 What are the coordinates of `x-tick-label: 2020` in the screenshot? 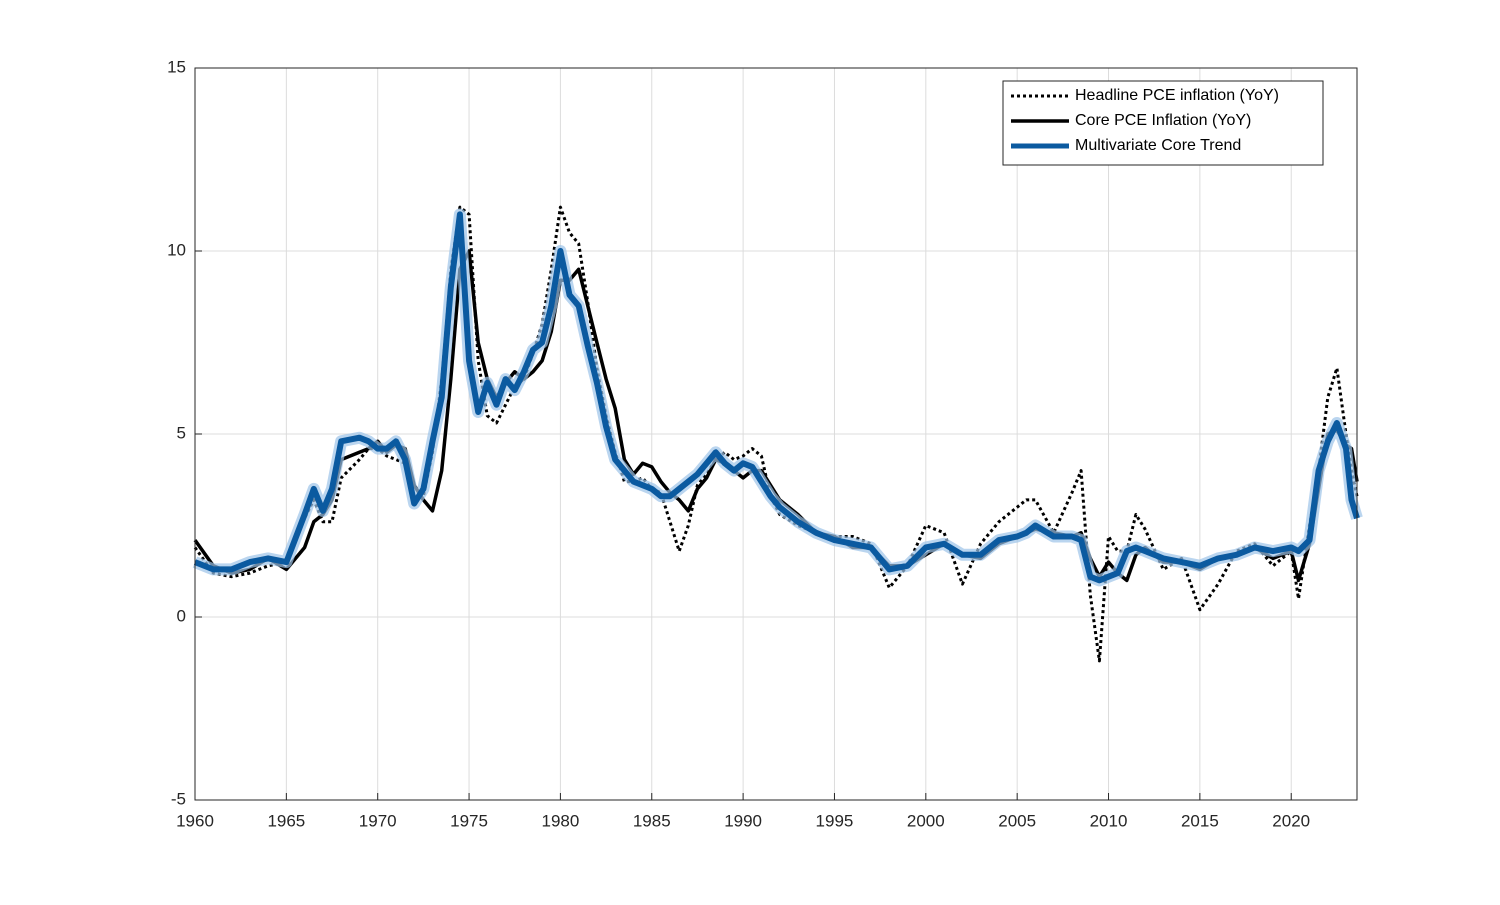 It's located at (1291, 820).